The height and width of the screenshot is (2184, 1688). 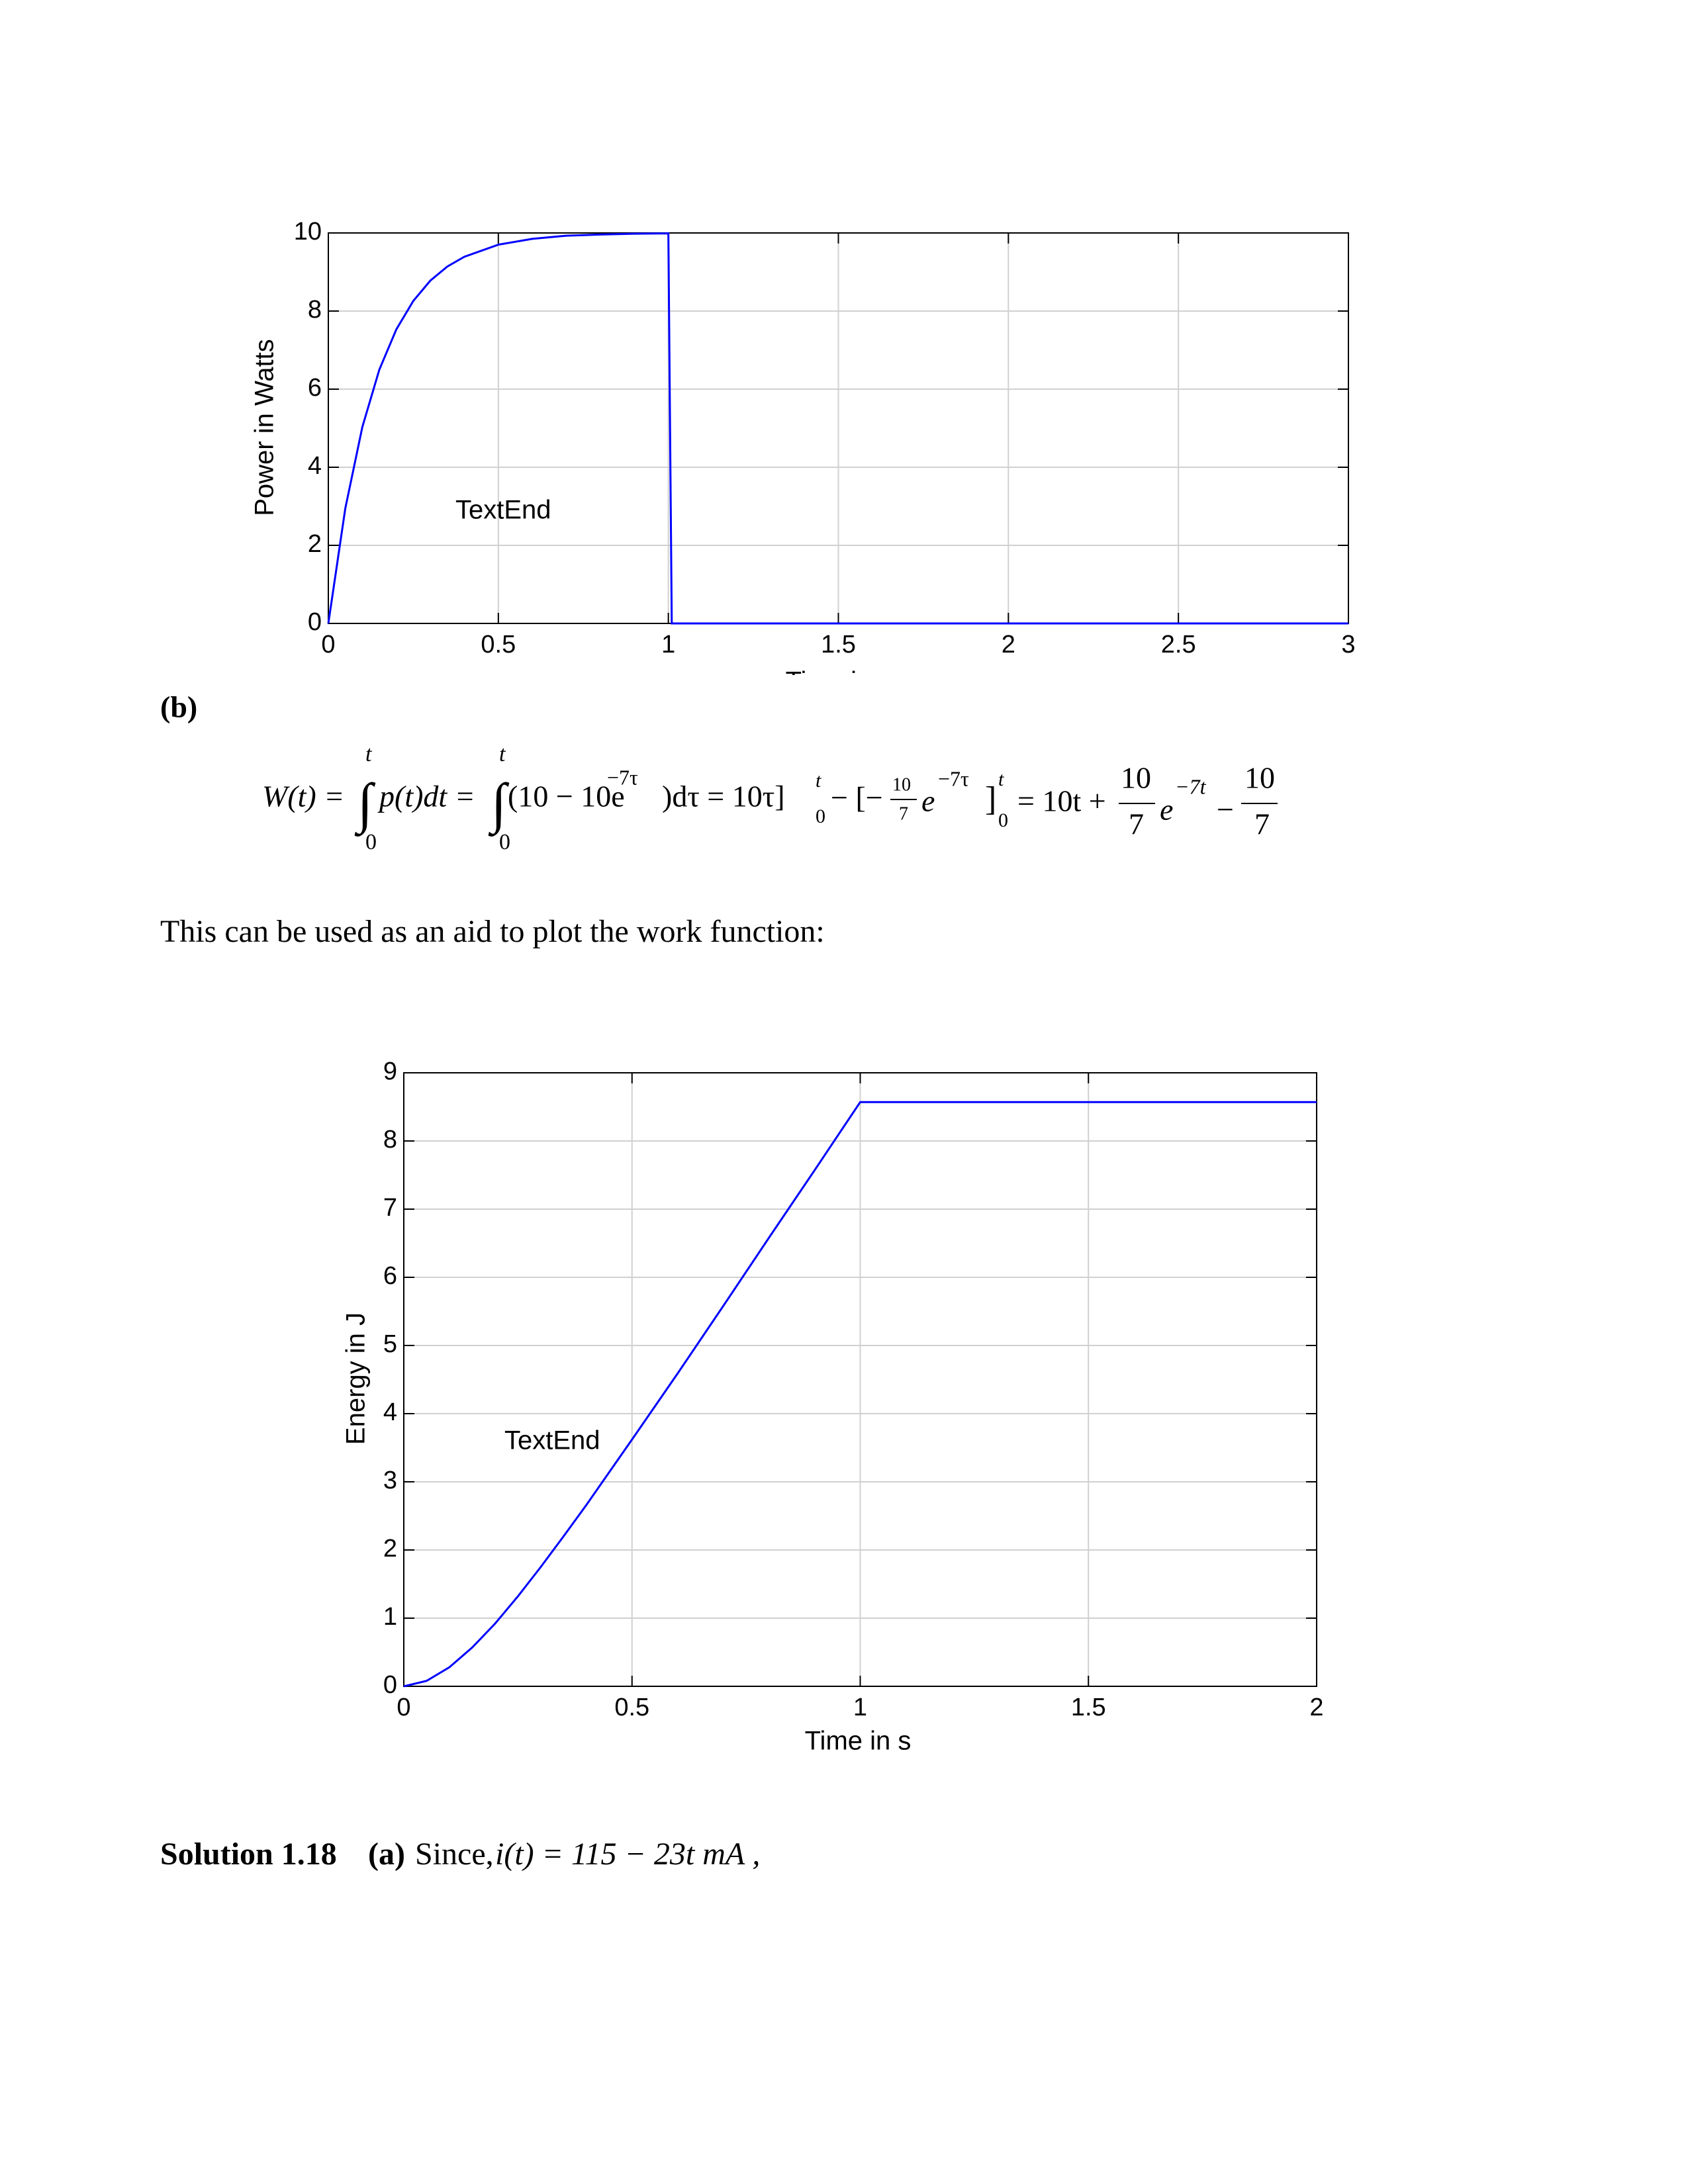 What do you see at coordinates (1061, 801) in the screenshot?
I see `equation-part: = 10t +` at bounding box center [1061, 801].